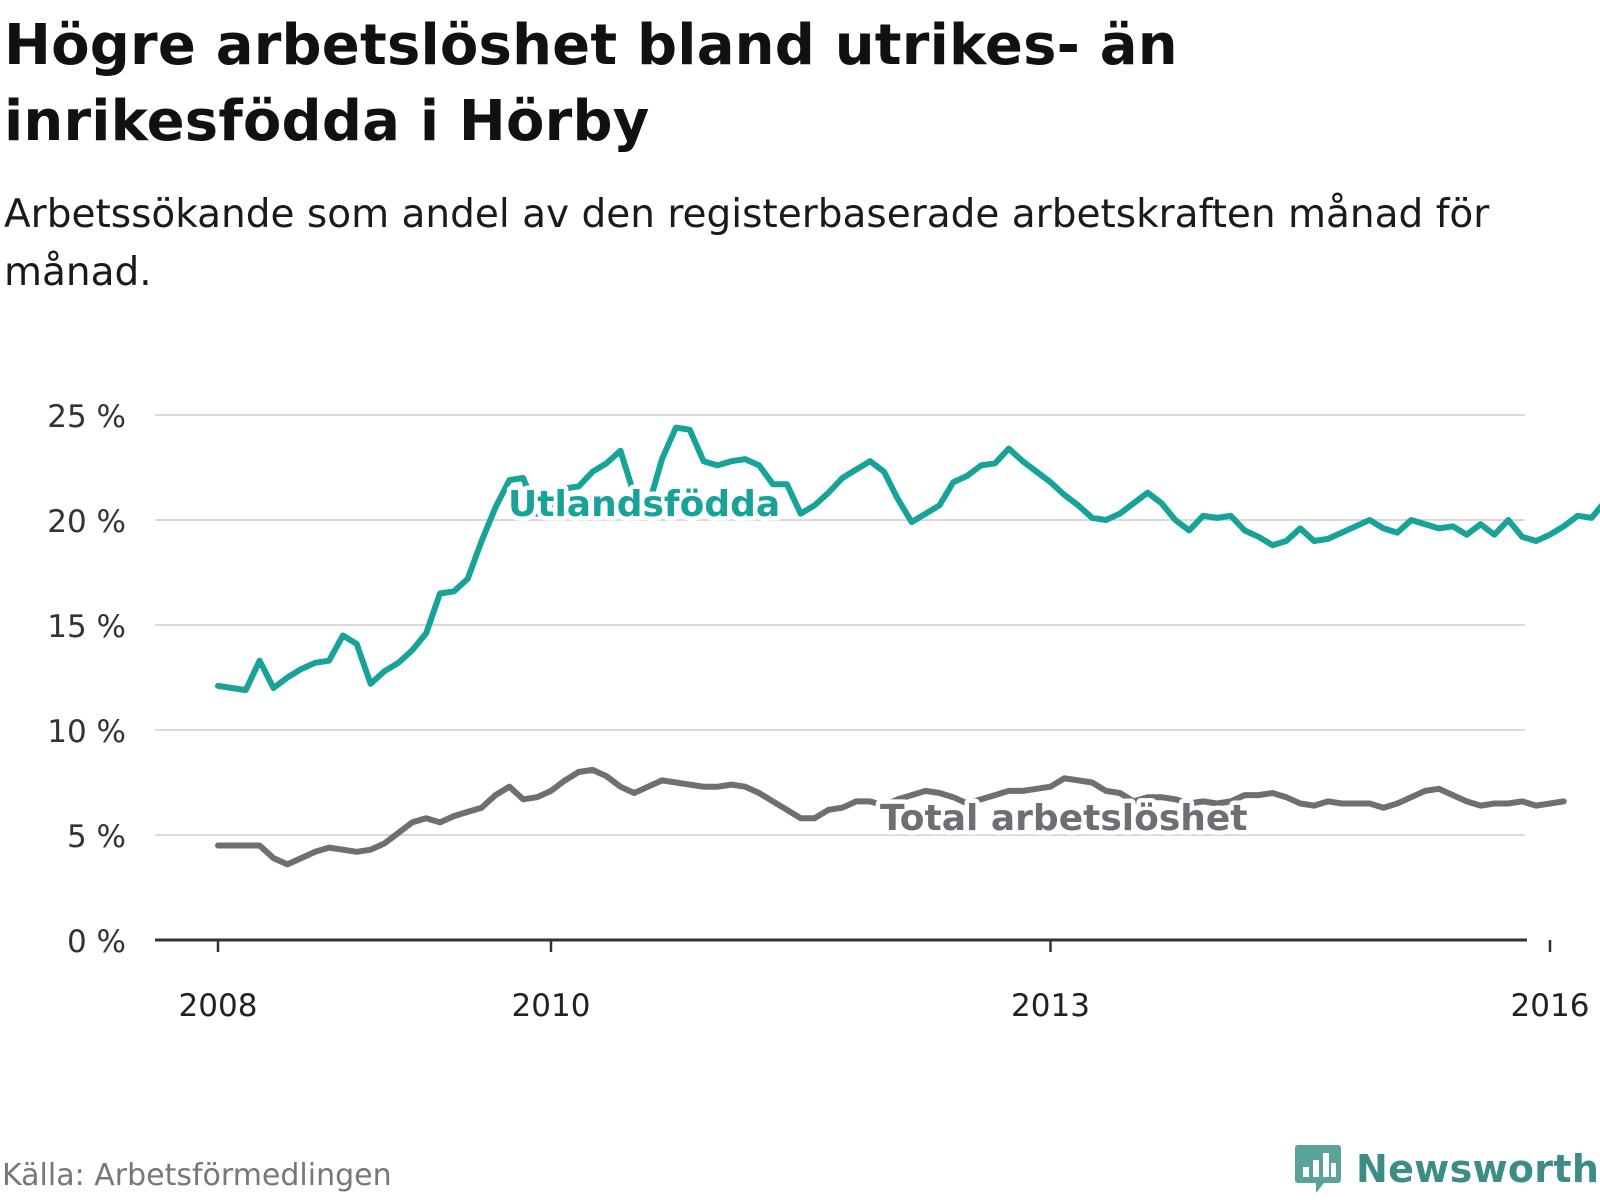 This screenshot has height=1200, width=1600. What do you see at coordinates (96, 837) in the screenshot?
I see `y-tick-label: 5 %` at bounding box center [96, 837].